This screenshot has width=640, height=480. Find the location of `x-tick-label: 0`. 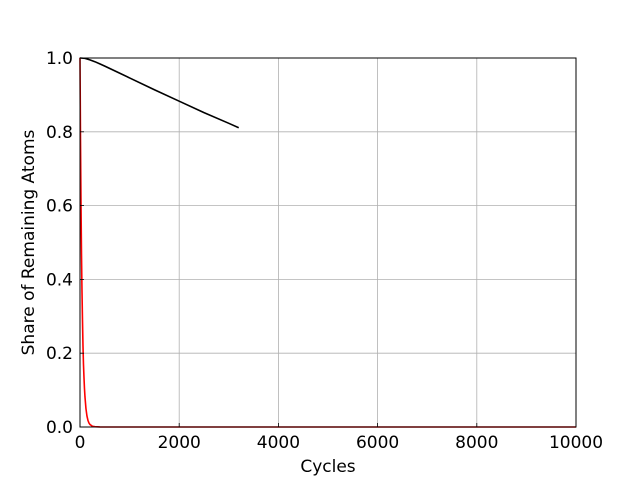

x-tick-label: 0 is located at coordinates (80, 443).